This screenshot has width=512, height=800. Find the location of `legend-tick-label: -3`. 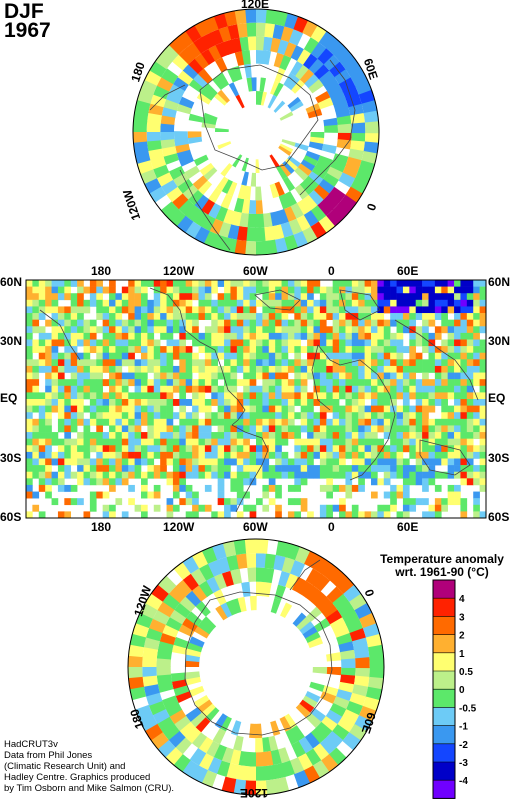

legend-tick-label: -3 is located at coordinates (463, 763).